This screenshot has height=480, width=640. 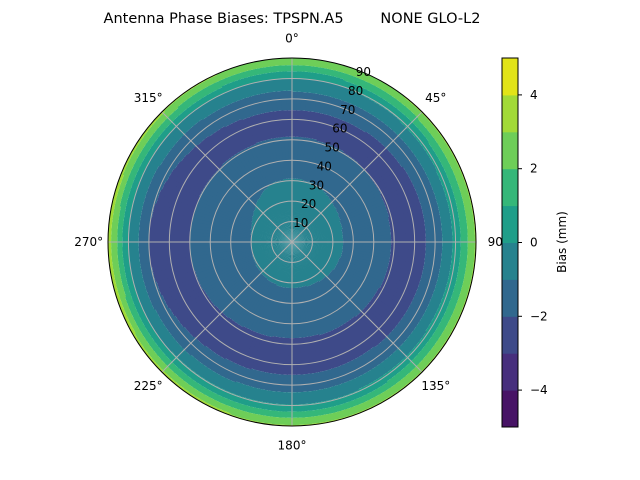 I want to click on colorbar-segment, so click(x=510, y=372).